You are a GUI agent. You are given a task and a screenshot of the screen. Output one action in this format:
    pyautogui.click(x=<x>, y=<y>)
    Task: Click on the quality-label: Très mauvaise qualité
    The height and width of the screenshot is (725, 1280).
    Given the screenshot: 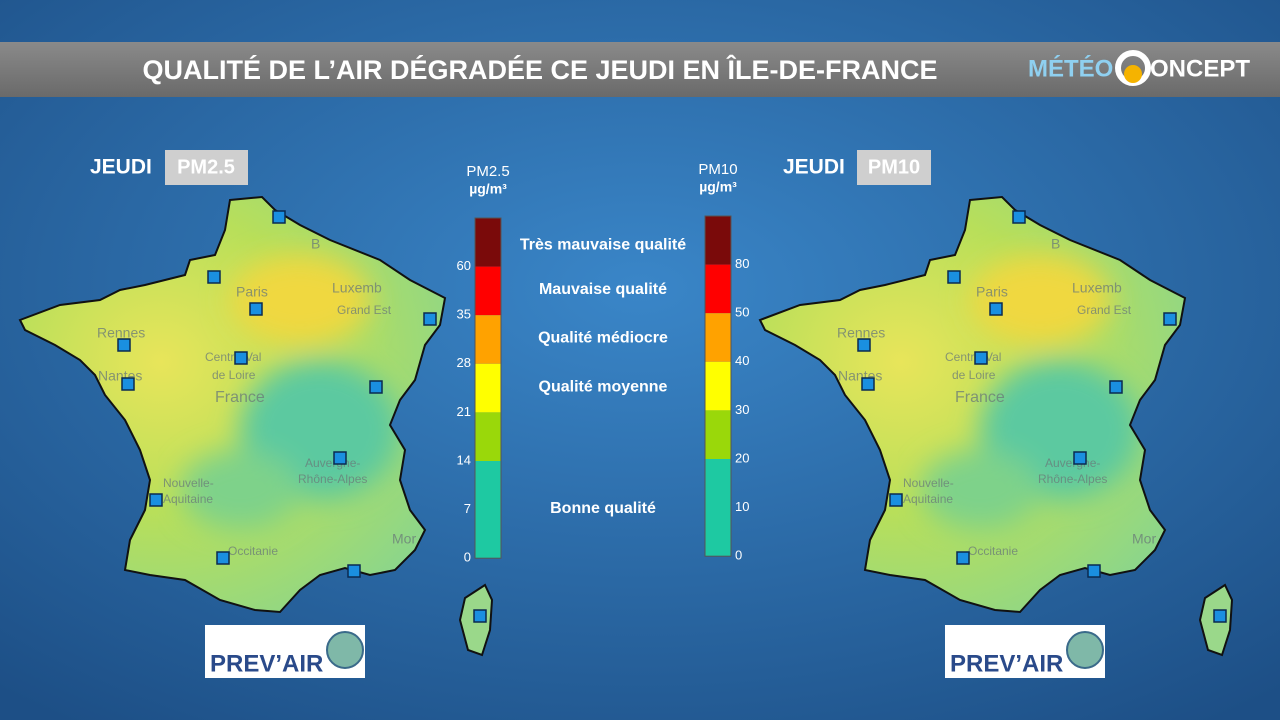 What is the action you would take?
    pyautogui.click(x=603, y=245)
    